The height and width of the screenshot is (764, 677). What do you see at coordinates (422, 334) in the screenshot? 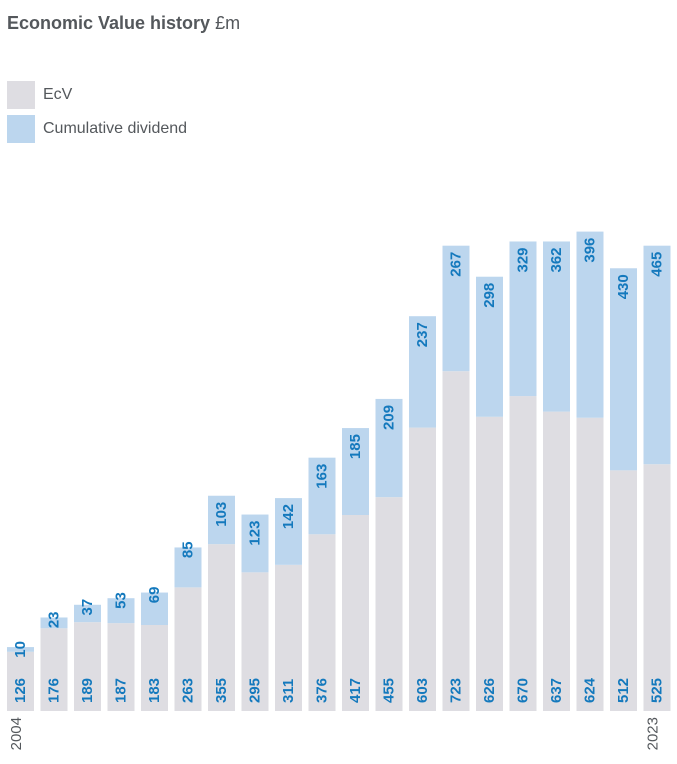
I see `data-label-dividend-2016: 237` at bounding box center [422, 334].